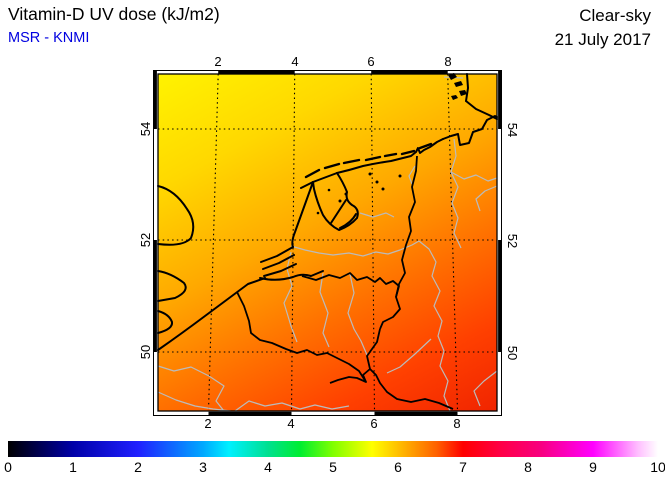 This screenshot has width=665, height=480. What do you see at coordinates (145, 129) in the screenshot?
I see `lat-label-left-54: 54` at bounding box center [145, 129].